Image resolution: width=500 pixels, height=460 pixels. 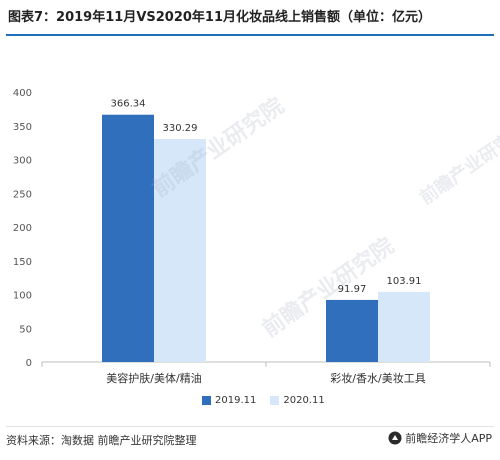 I want to click on x-category-label: 彩妆/香水/美妆工具, so click(x=377, y=378).